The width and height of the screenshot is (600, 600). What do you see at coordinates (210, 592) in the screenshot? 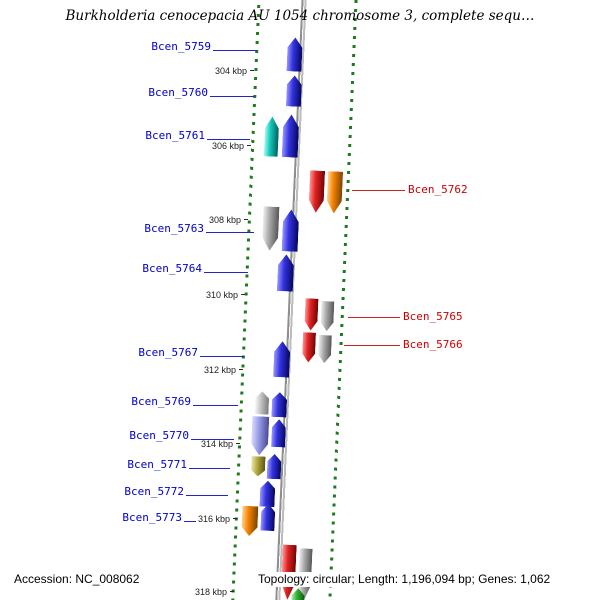
I see `ruler-tick-318: 318 kbp` at bounding box center [210, 592].